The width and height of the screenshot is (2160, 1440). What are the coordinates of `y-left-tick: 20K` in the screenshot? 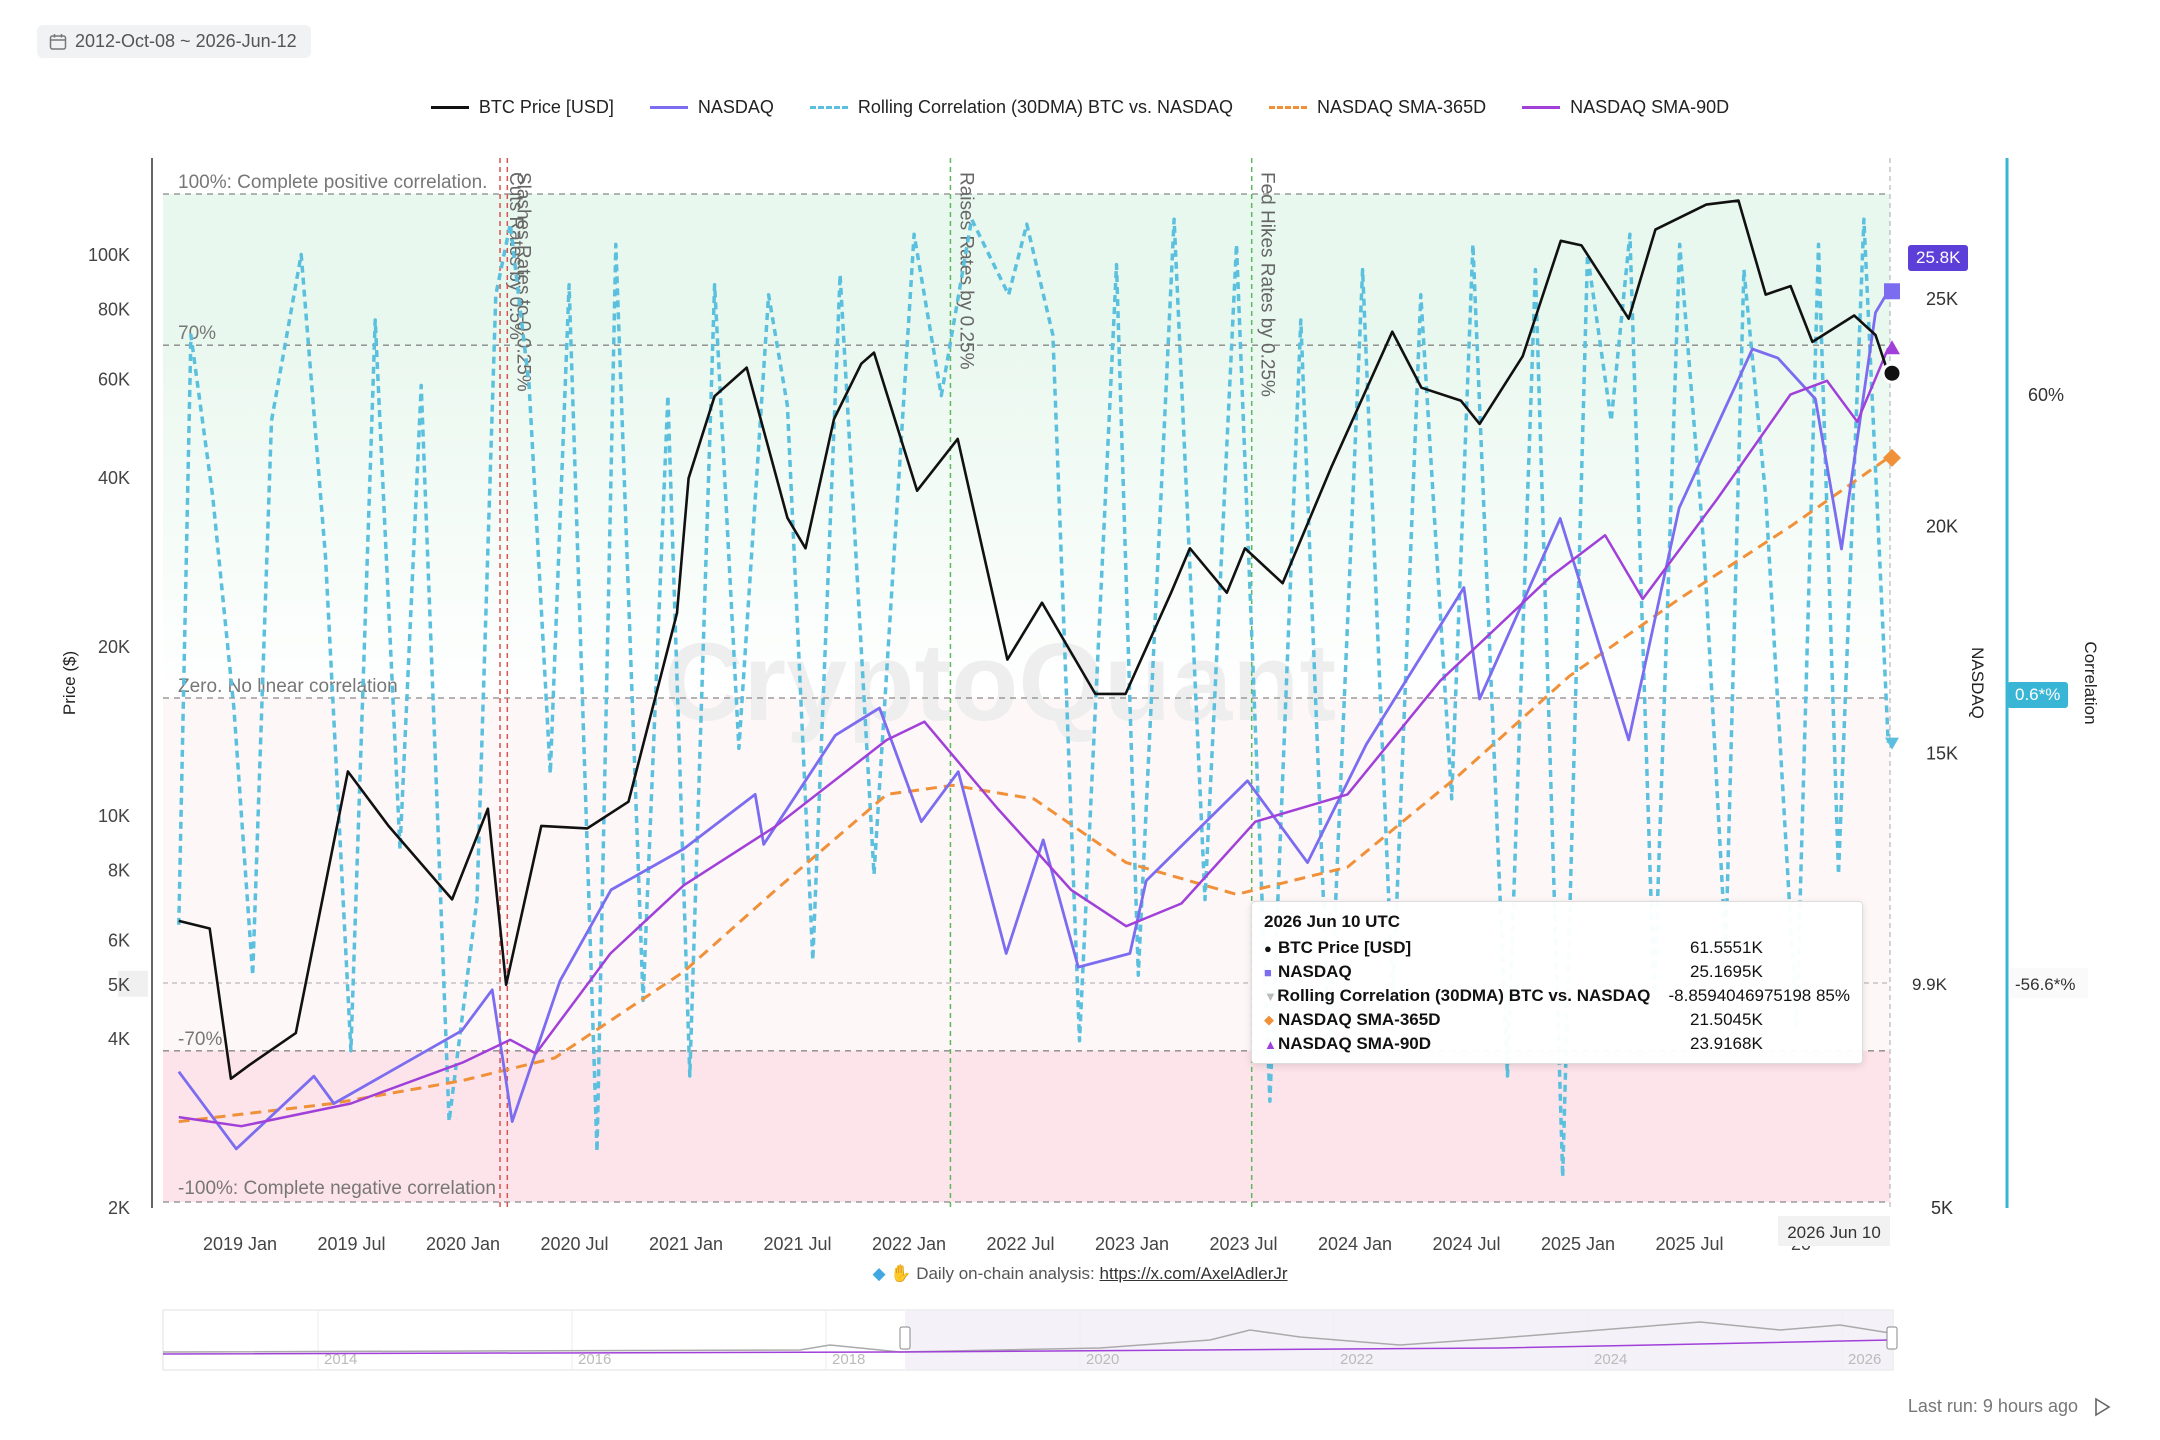 It's located at (114, 647).